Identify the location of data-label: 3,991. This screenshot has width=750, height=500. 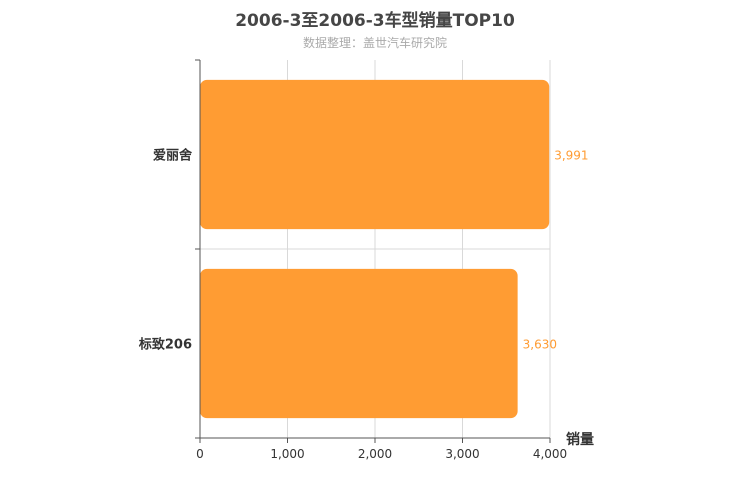
(571, 156).